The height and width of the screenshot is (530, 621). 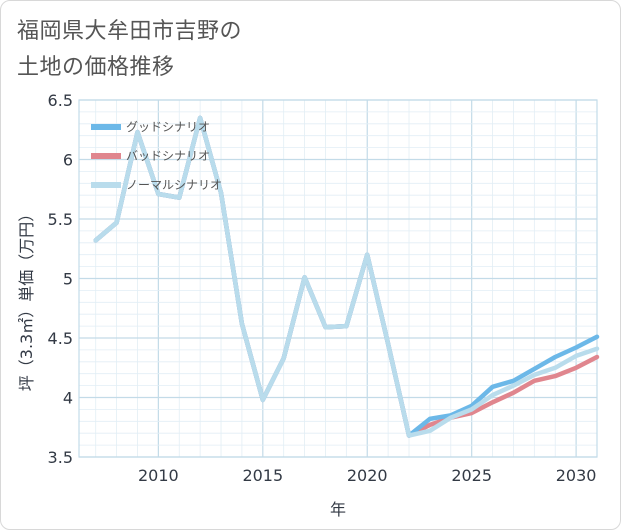 I want to click on x-tick-label: 2015, so click(x=262, y=475).